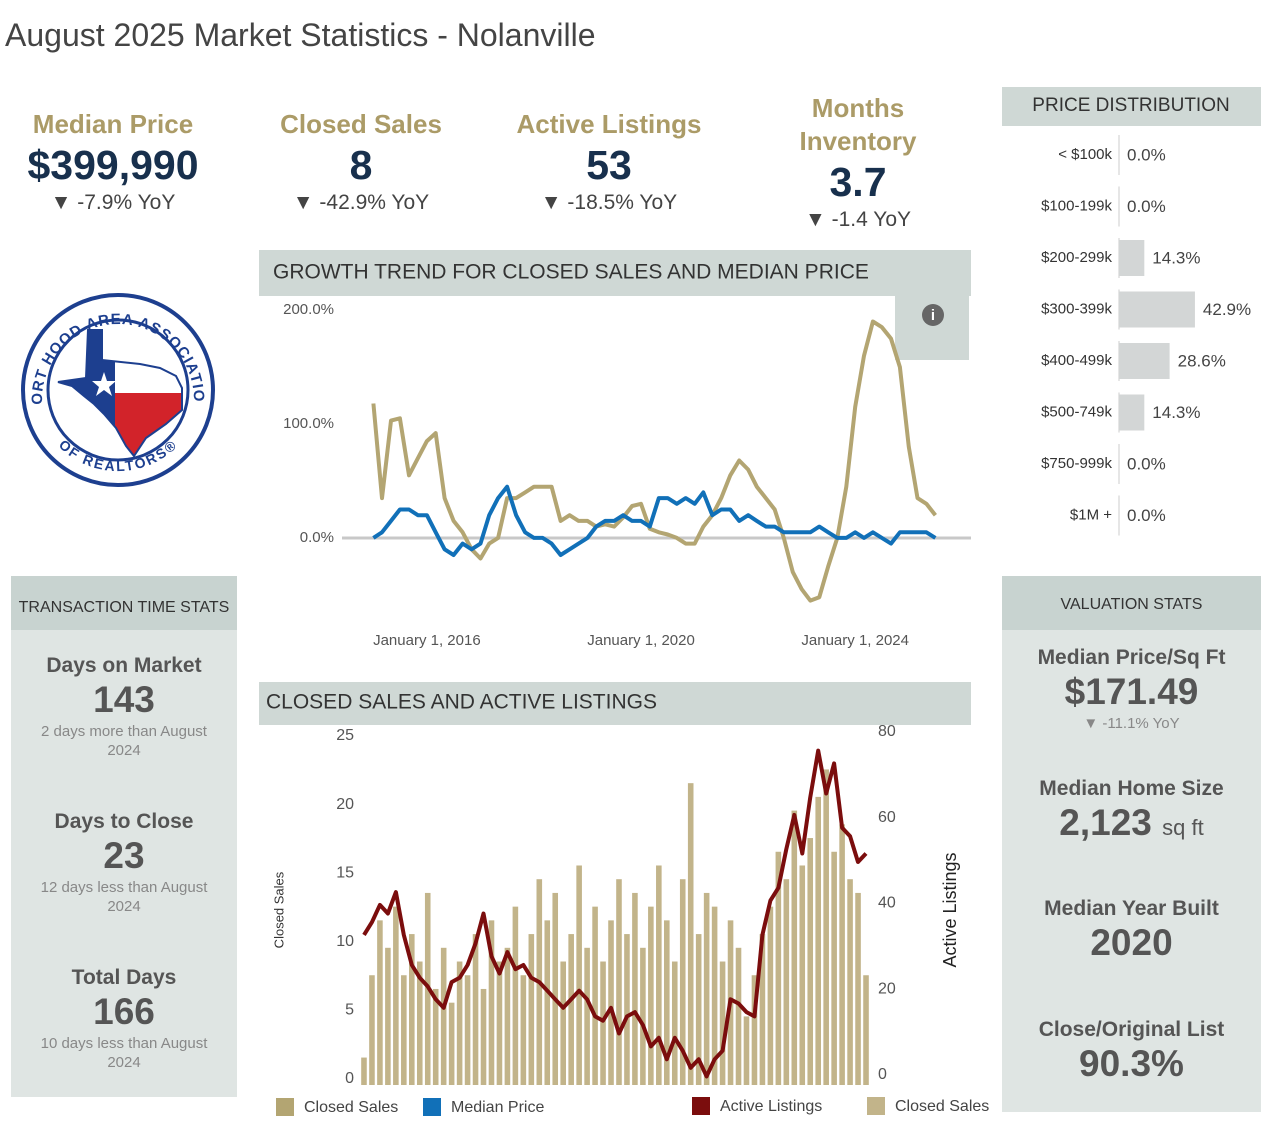  I want to click on chart-title: CLOSED SALES AND ACTIVE LISTINGS, so click(461, 702).